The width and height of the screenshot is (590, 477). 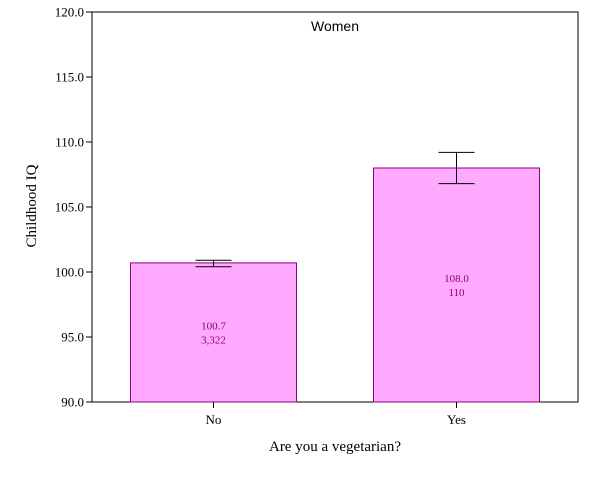 What do you see at coordinates (336, 414) in the screenshot?
I see `x-axis: No Yes` at bounding box center [336, 414].